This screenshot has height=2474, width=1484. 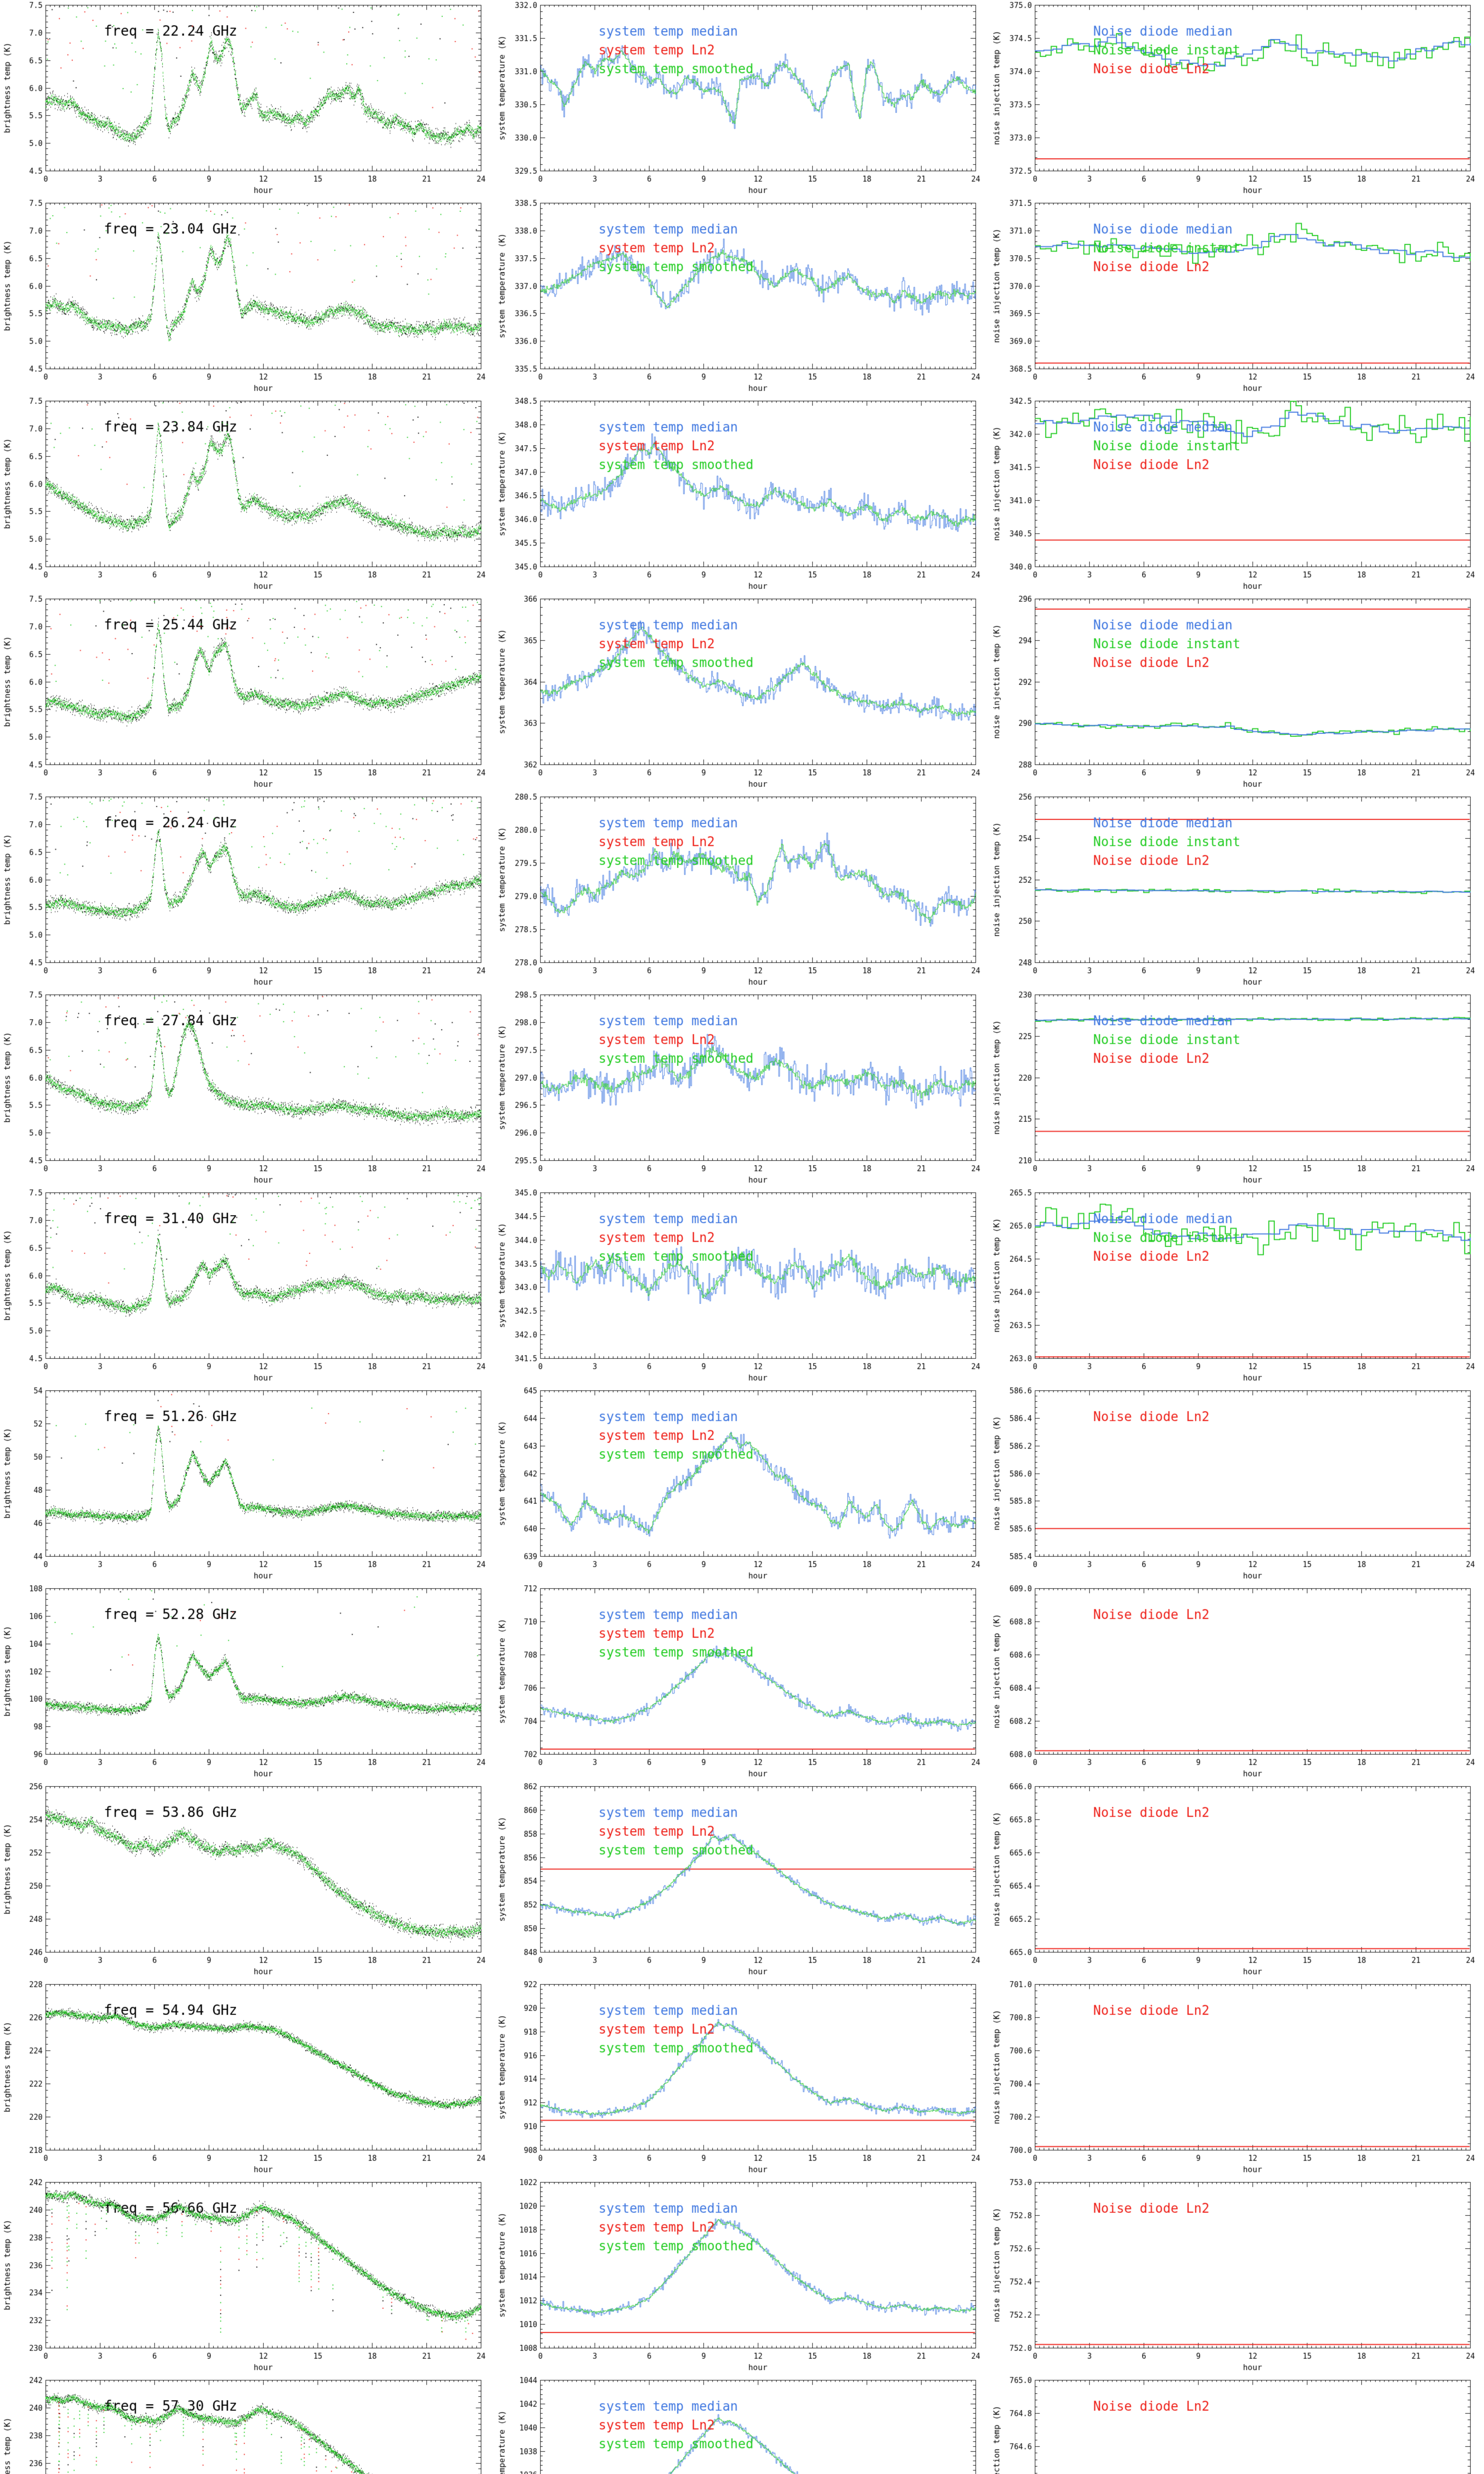 What do you see at coordinates (1236, 2424) in the screenshot?
I see `panel-row13-right` at bounding box center [1236, 2424].